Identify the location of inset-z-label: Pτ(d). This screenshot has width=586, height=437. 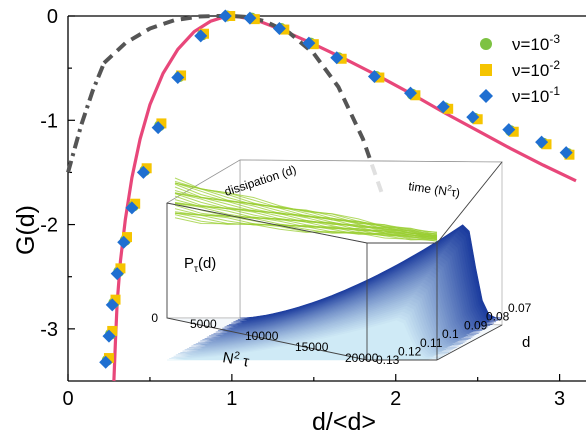
(200, 265).